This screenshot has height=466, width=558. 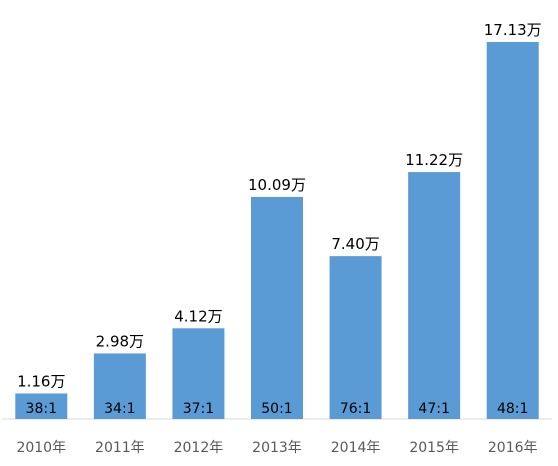 I want to click on value-label: 2.98万, so click(x=120, y=341).